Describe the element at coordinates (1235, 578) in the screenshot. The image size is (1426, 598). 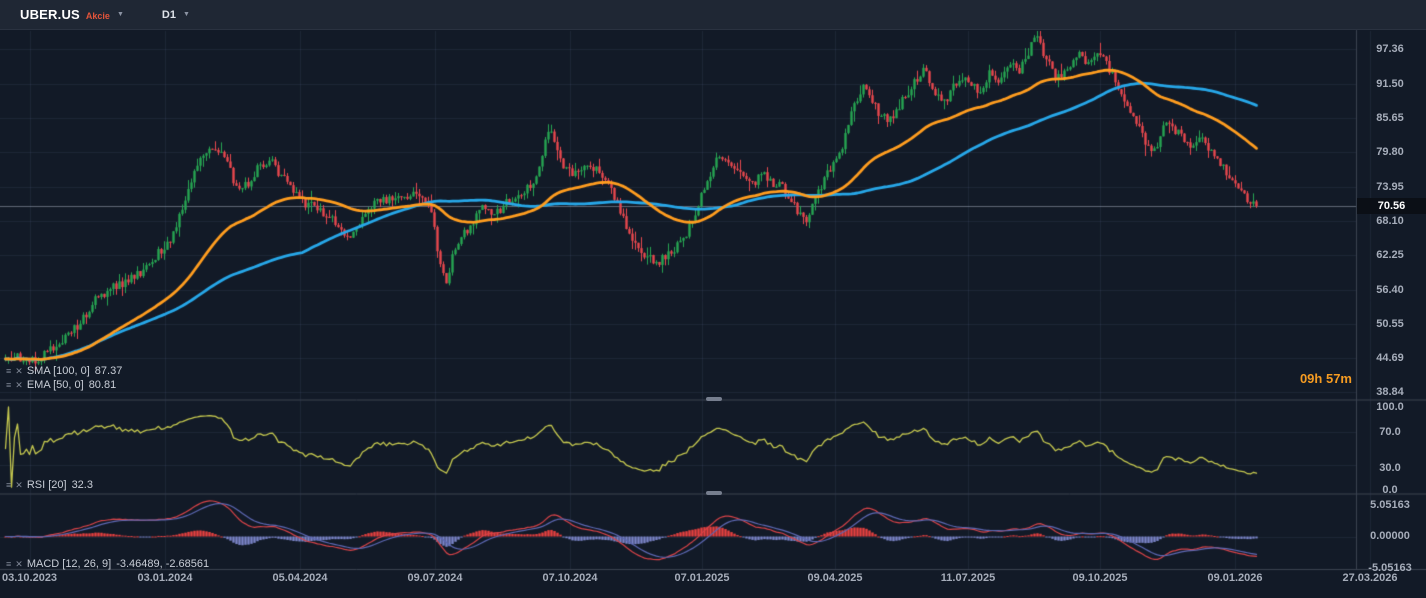
I see `time-axis-tick: 09.01.2026` at that location.